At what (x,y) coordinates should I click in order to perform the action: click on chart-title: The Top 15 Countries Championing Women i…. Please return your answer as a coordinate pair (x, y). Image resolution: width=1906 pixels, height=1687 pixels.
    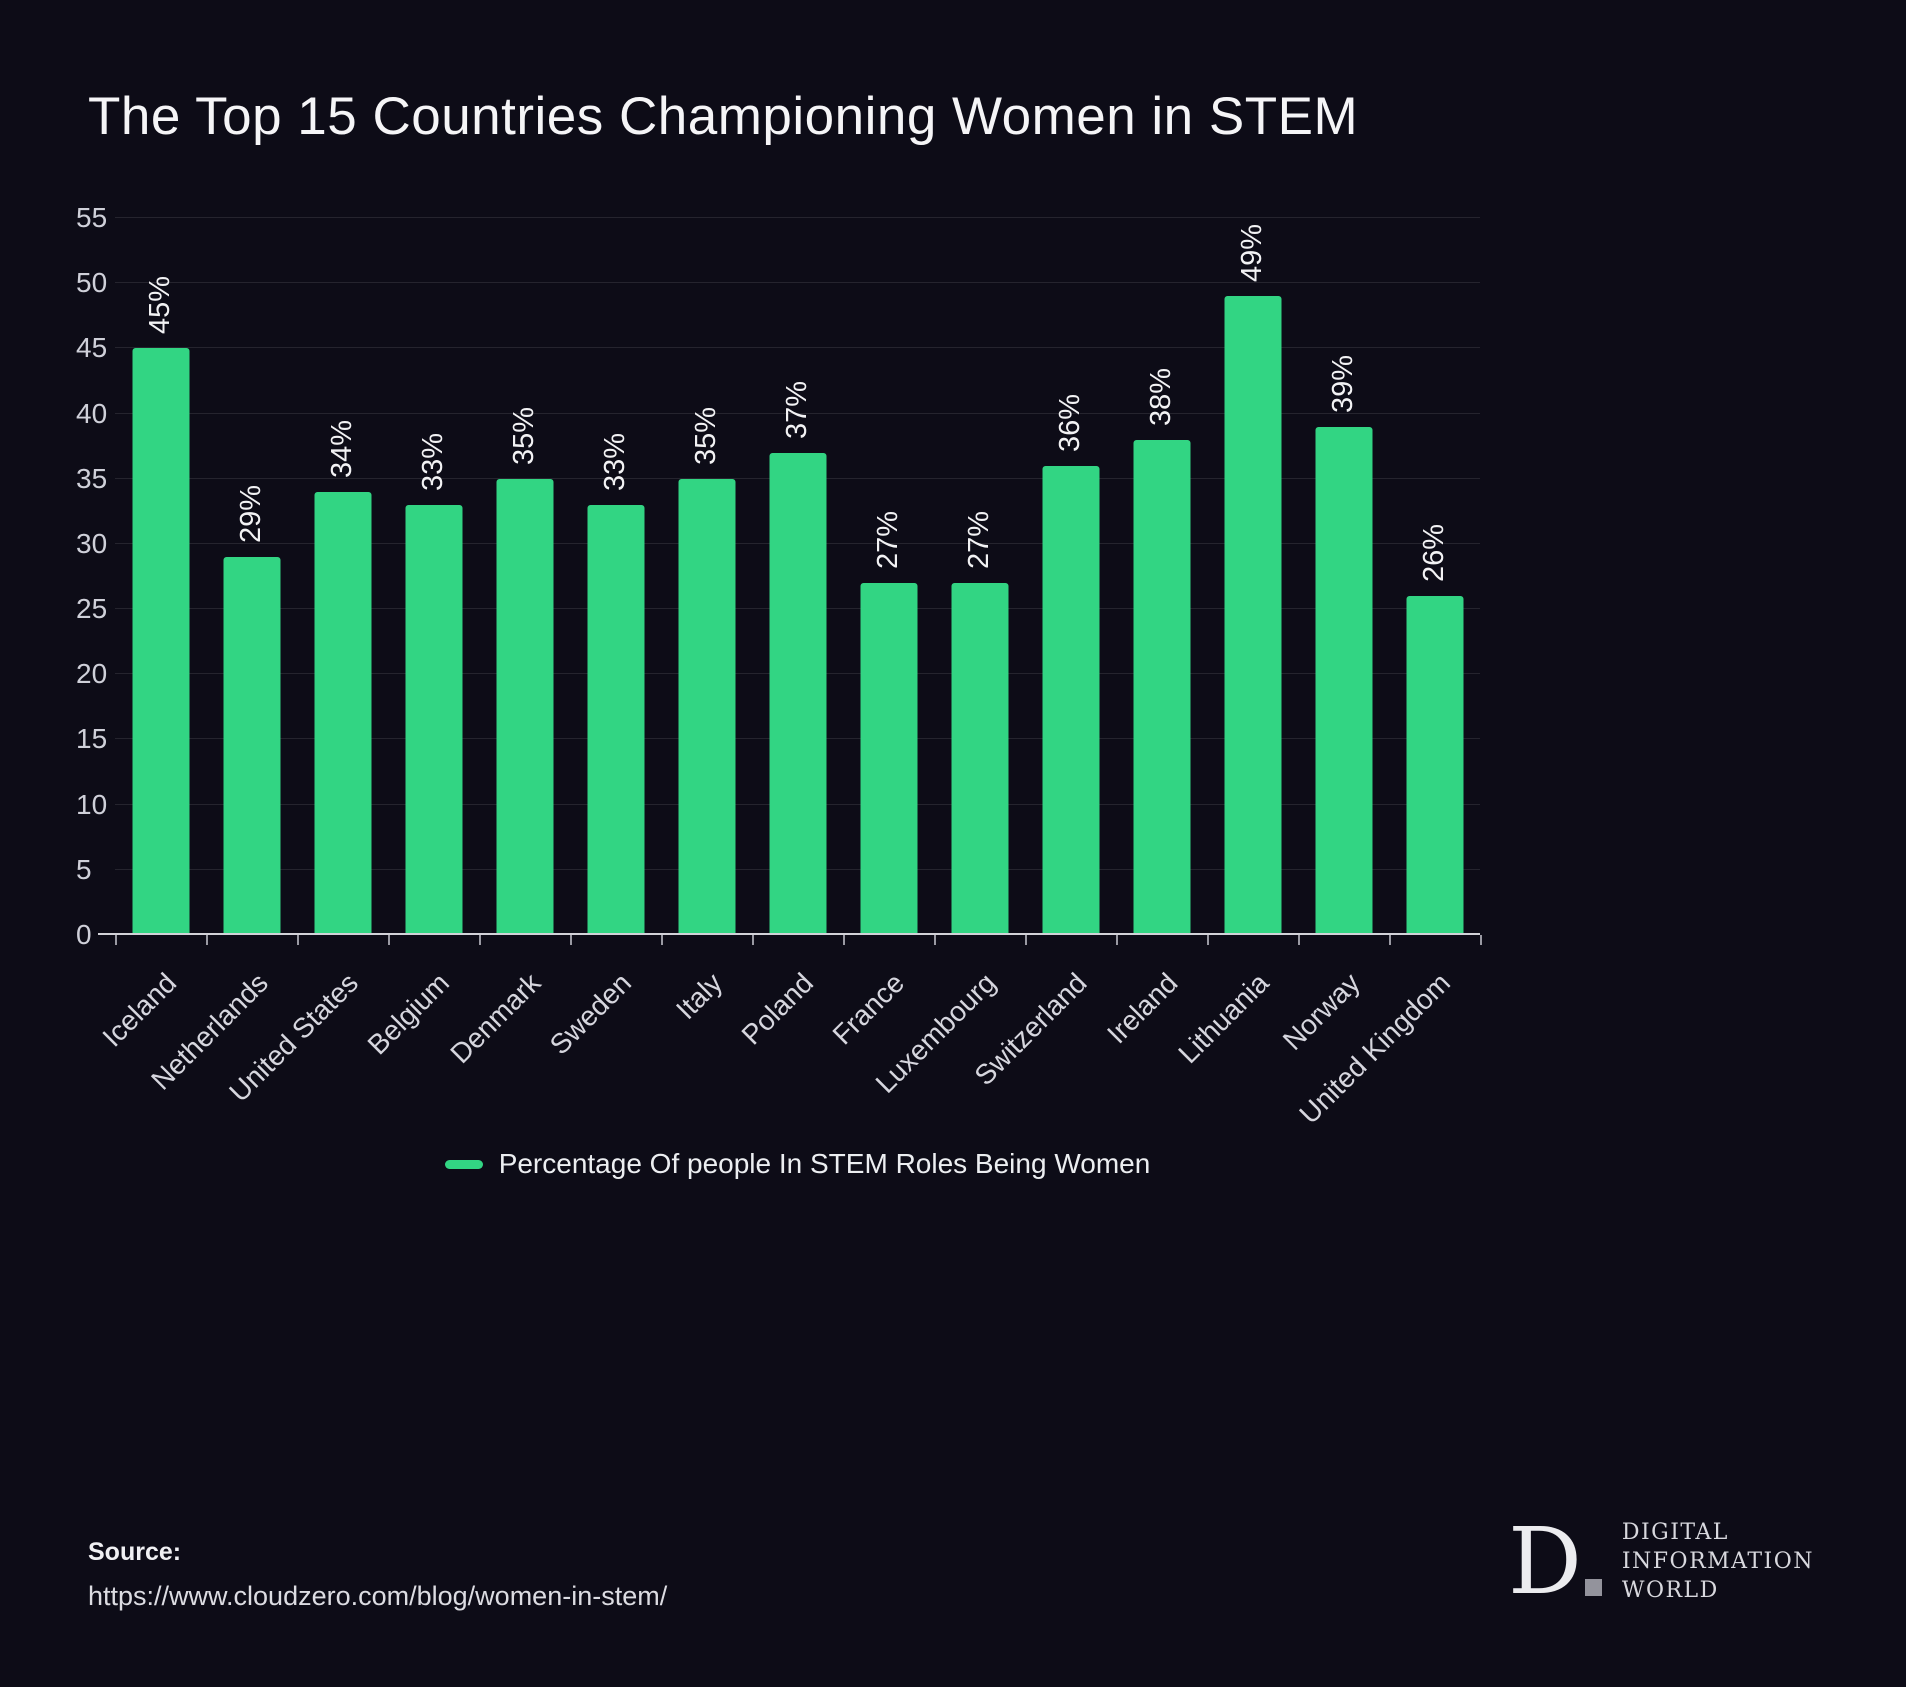
    Looking at the image, I should click on (723, 116).